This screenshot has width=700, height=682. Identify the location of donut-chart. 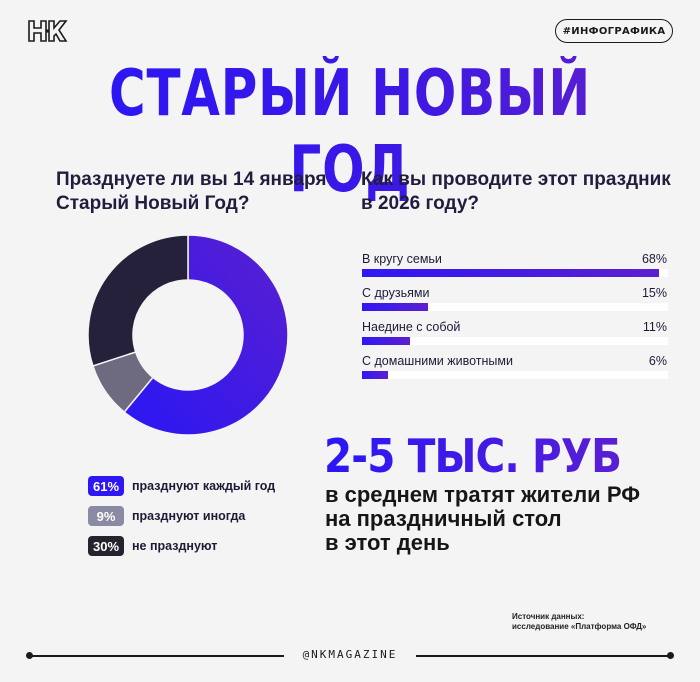
(188, 335).